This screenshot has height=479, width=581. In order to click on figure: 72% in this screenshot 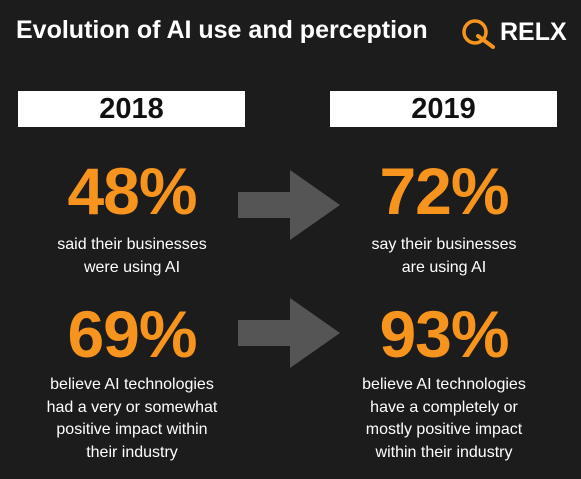, I will do `click(444, 191)`.